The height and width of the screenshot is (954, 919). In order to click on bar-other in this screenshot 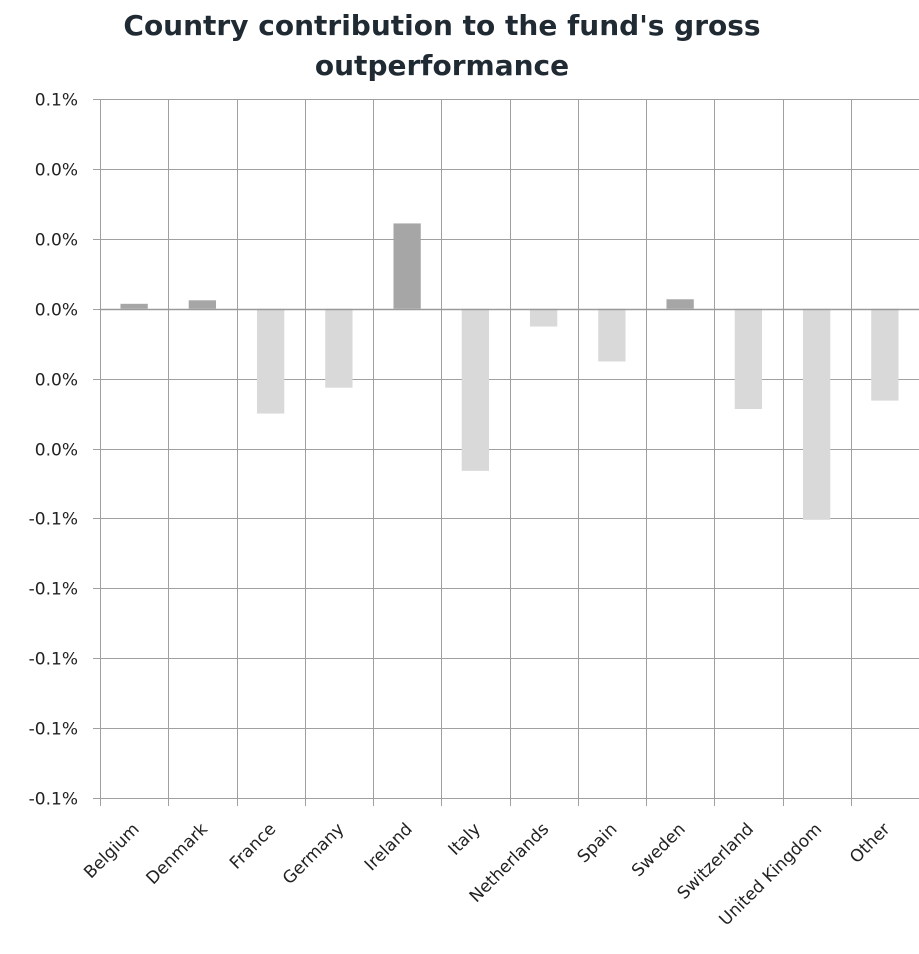, I will do `click(885, 354)`.